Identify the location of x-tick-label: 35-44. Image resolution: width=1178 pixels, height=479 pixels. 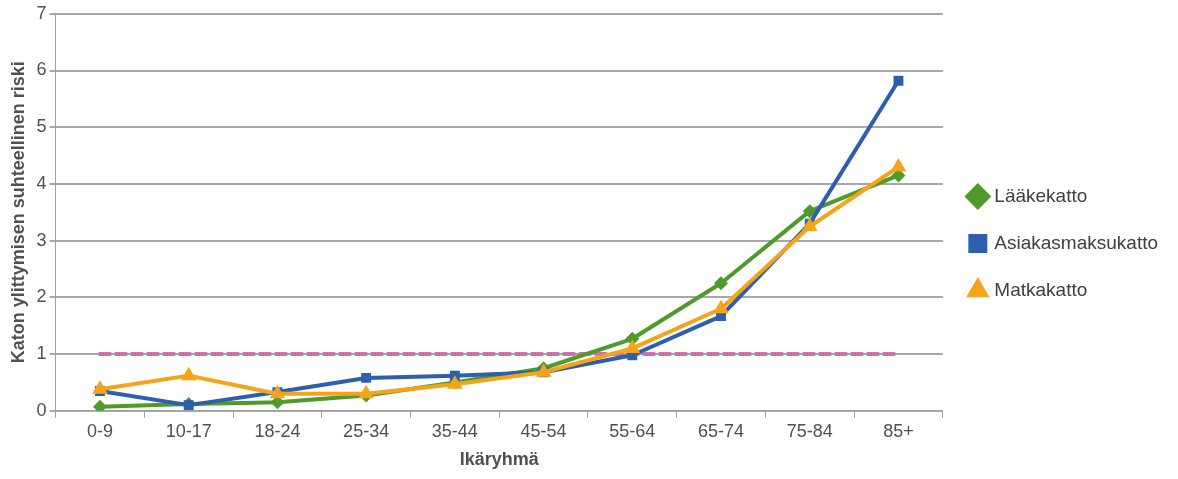
(454, 430).